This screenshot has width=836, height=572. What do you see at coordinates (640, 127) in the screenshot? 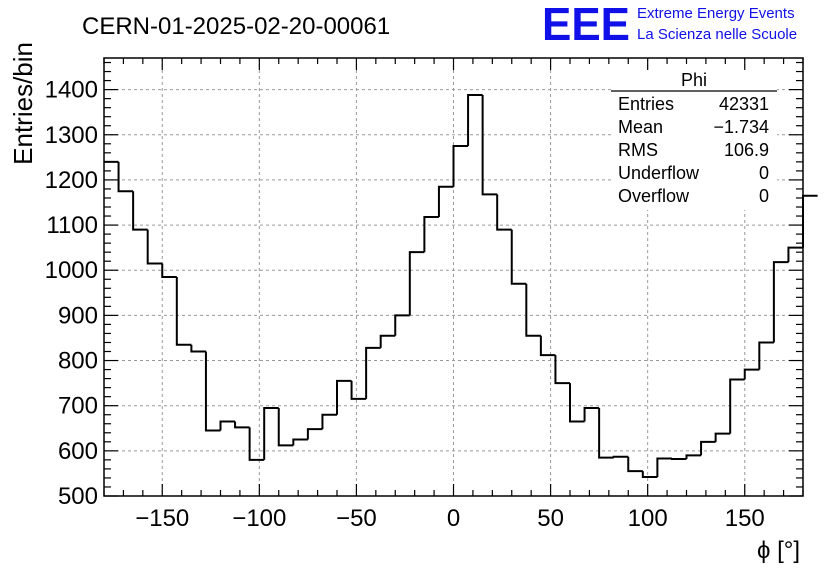
I see `stats-row-label: Mean` at bounding box center [640, 127].